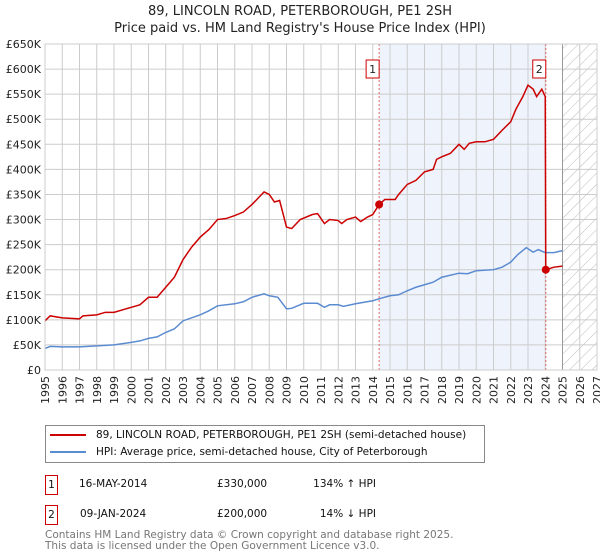 The image size is (600, 560). I want to click on x-tick-label: 2016, so click(407, 390).